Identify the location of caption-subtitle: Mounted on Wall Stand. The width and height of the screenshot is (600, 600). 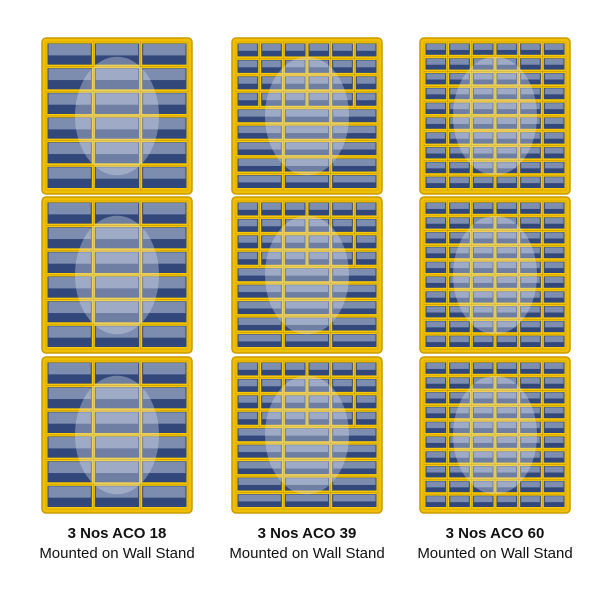
(495, 553).